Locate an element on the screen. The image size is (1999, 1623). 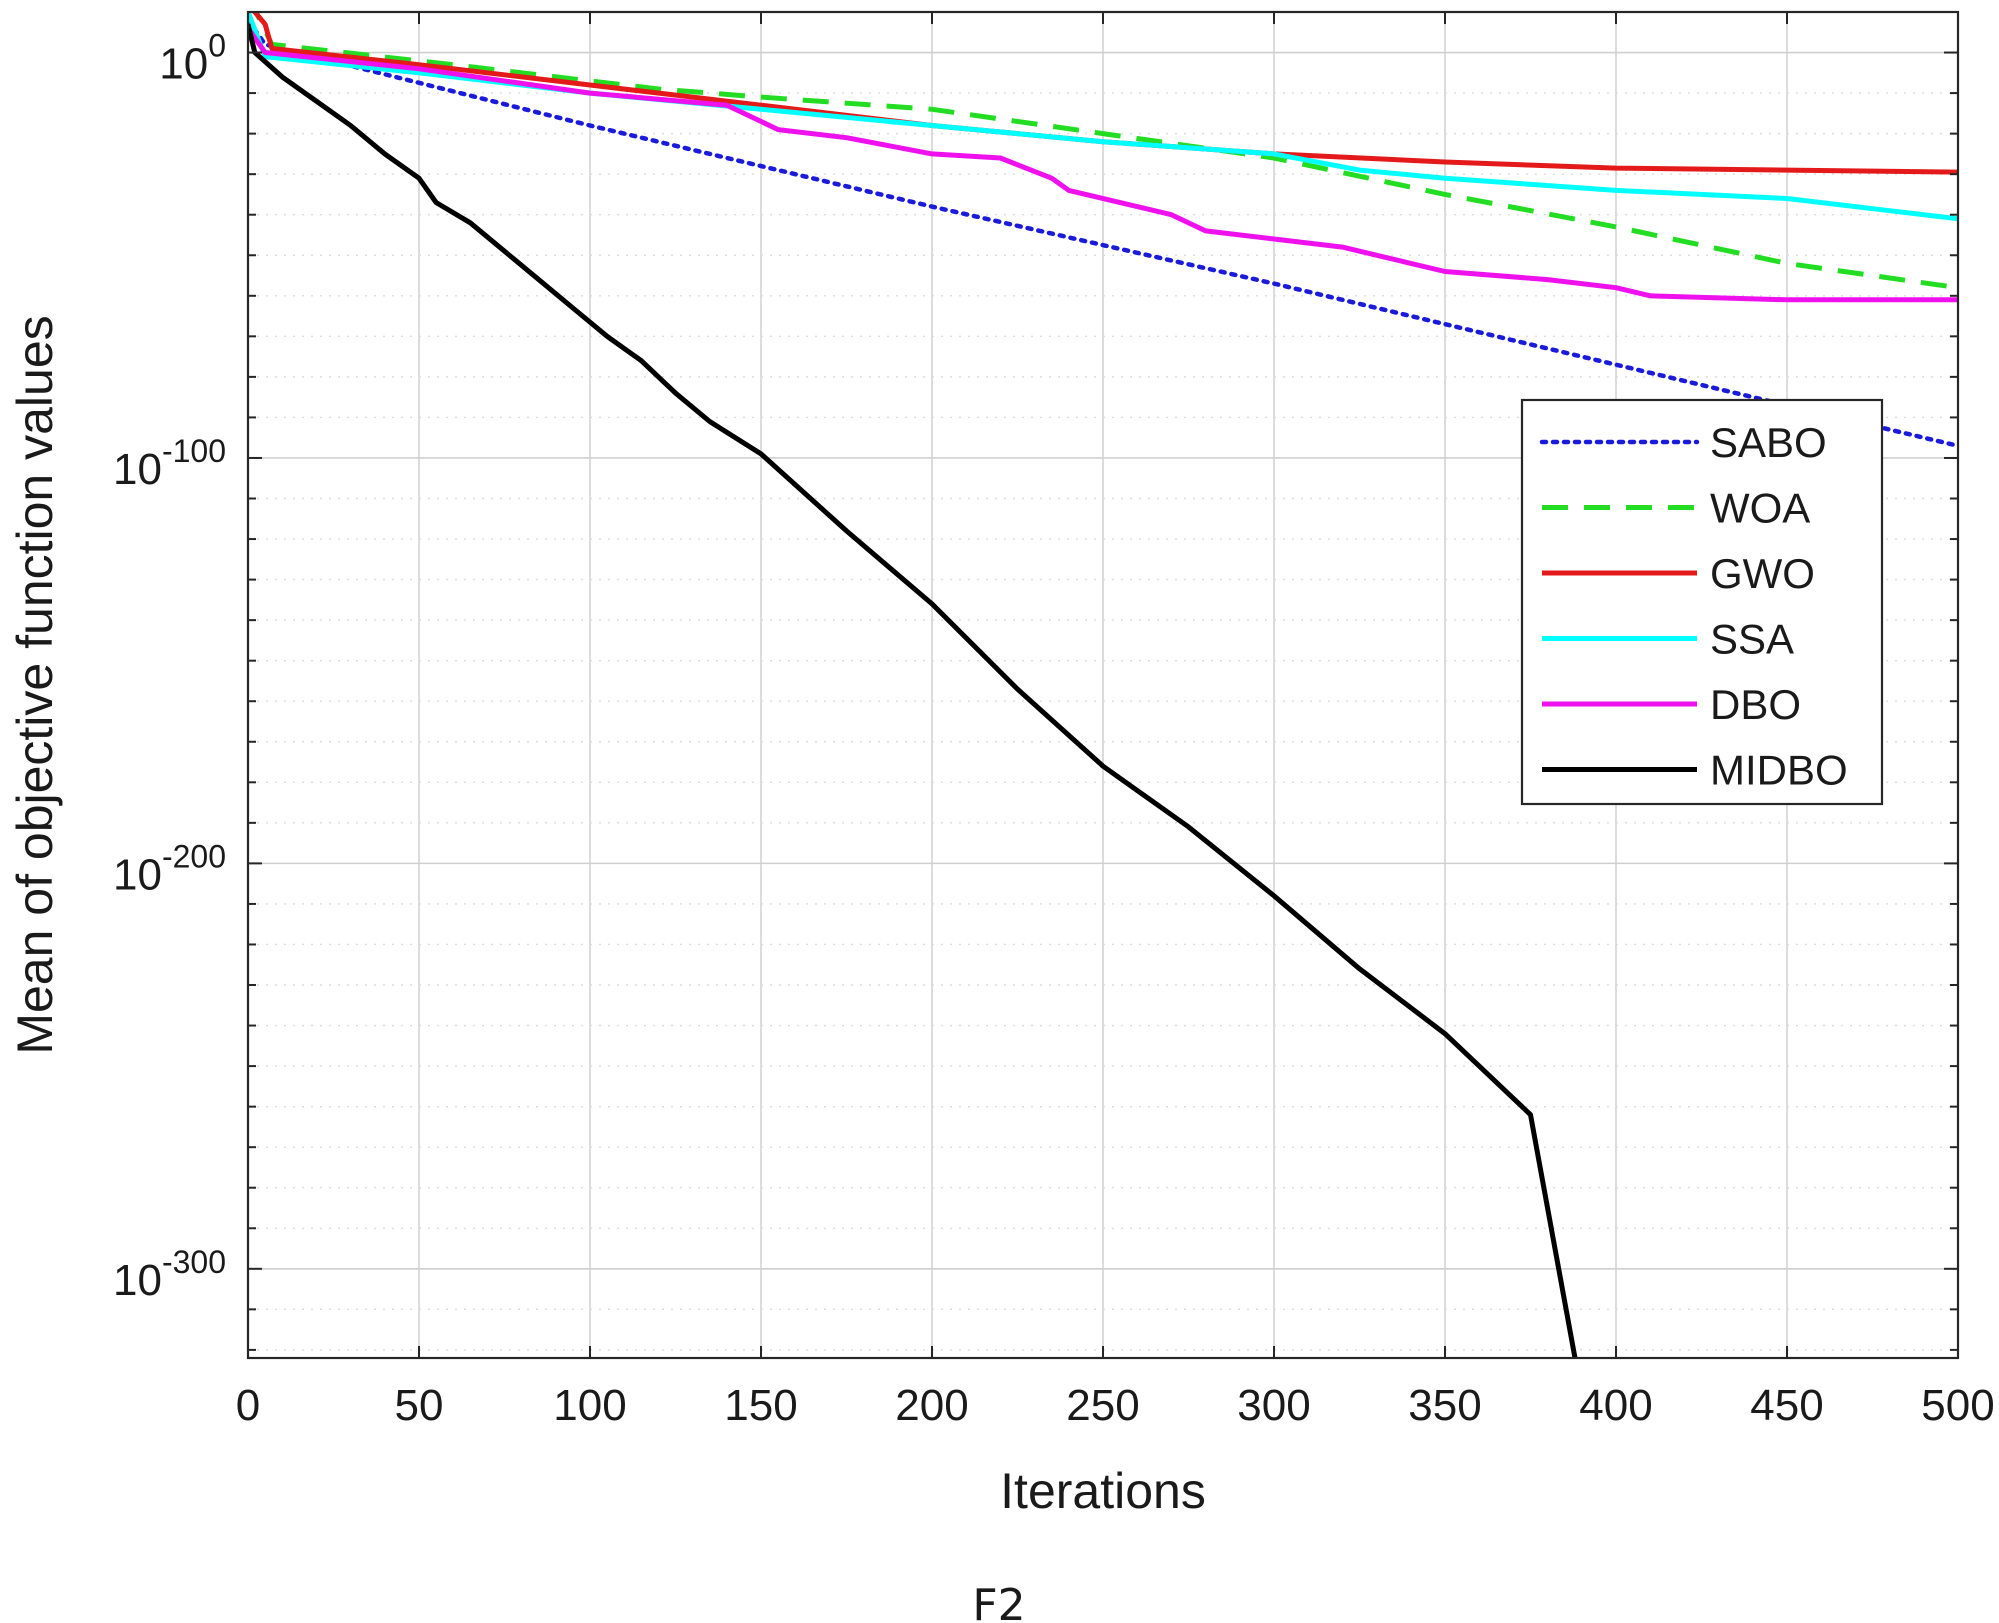
y-tick-label: 10-100 is located at coordinates (169, 463).